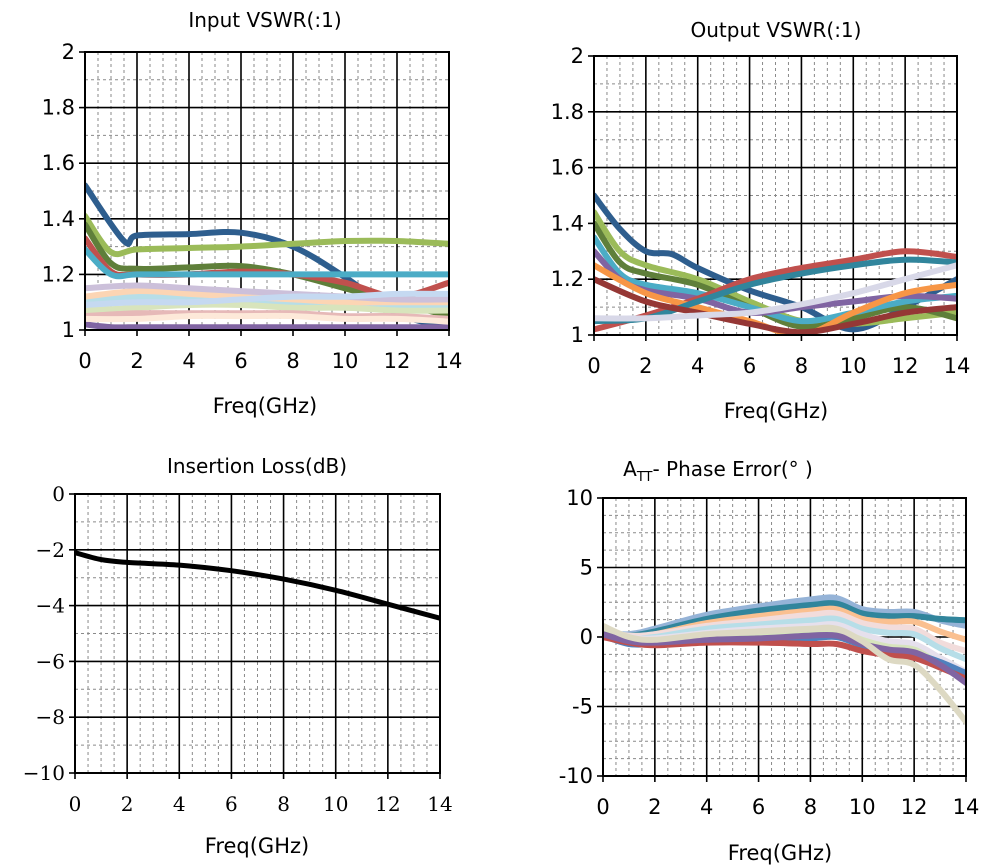  What do you see at coordinates (44, 773) in the screenshot?
I see `y-tick-label: −10` at bounding box center [44, 773].